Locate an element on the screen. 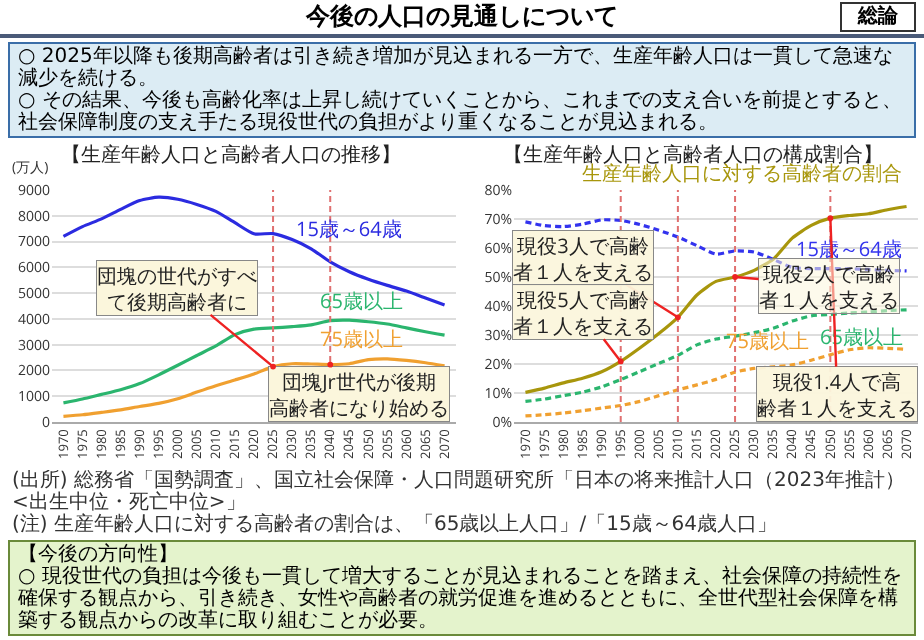 This screenshot has width=924, height=640. text: 総論 is located at coordinates (878, 17).